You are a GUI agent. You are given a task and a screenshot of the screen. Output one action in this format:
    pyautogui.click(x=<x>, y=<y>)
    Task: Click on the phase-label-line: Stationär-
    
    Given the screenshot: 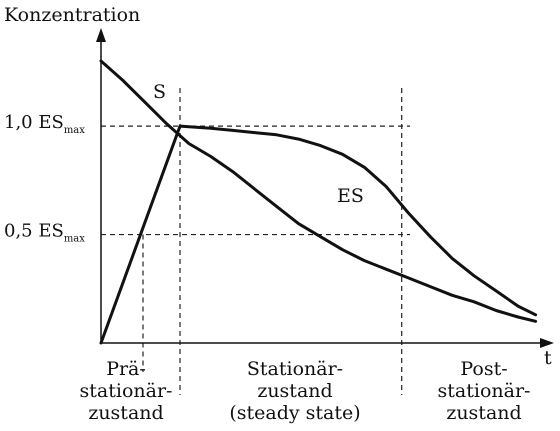 What is the action you would take?
    pyautogui.click(x=295, y=369)
    